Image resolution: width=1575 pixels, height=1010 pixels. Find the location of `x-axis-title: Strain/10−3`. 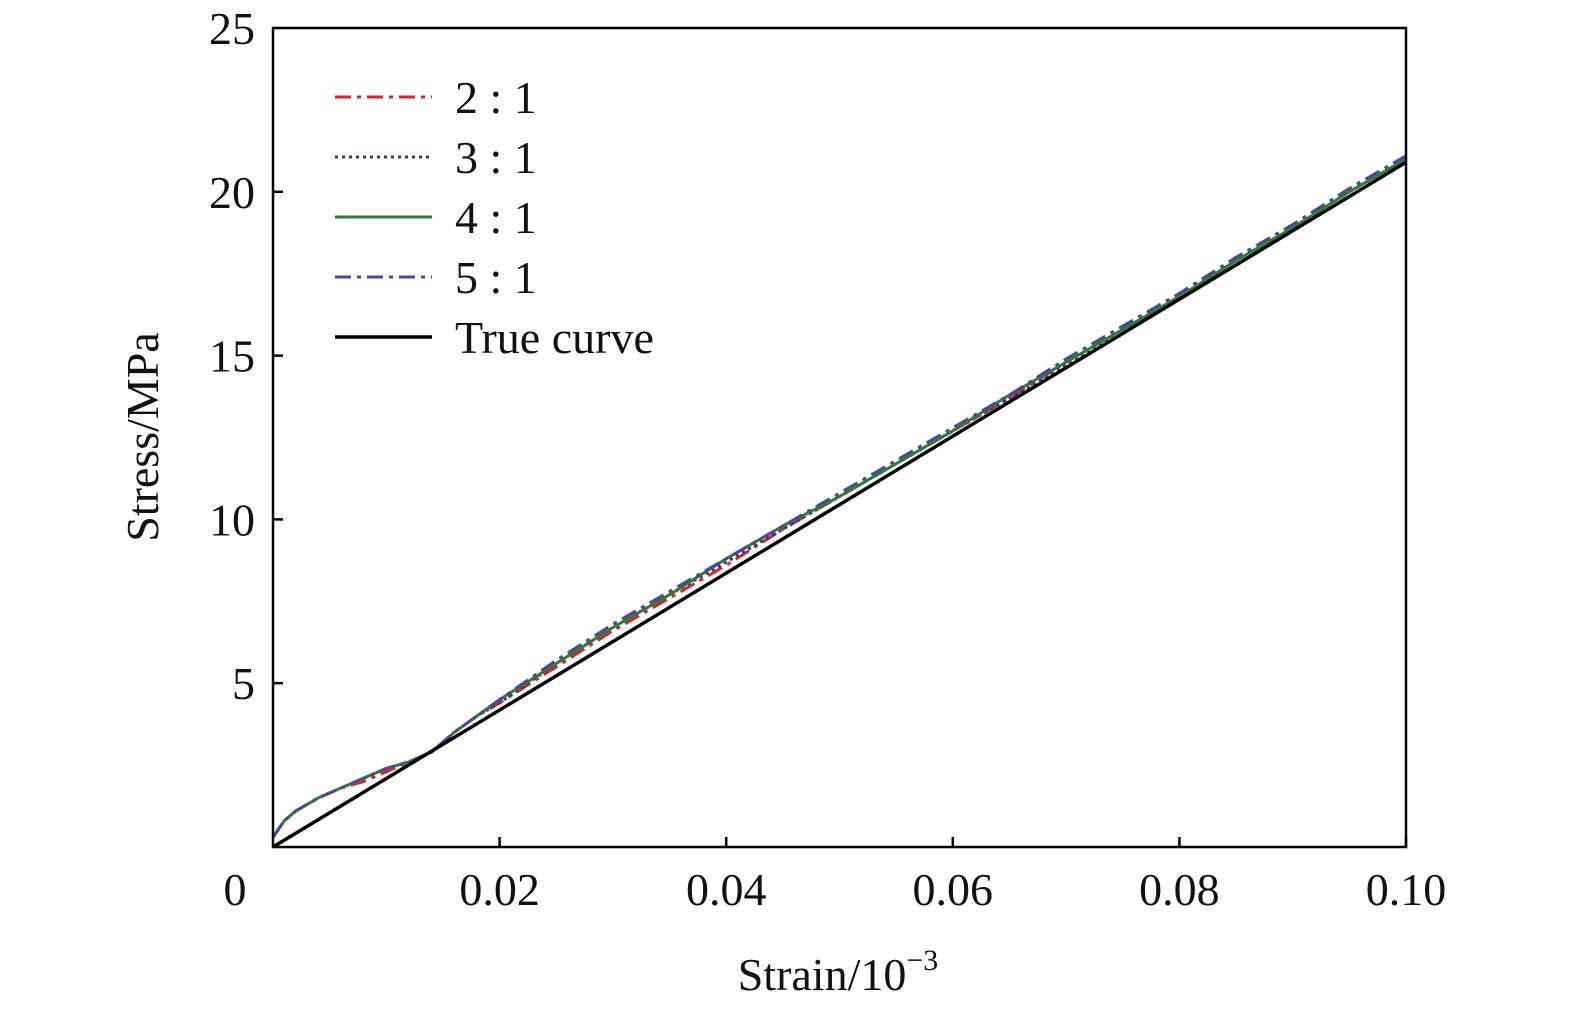

x-axis-title: Strain/10−3 is located at coordinates (838, 972).